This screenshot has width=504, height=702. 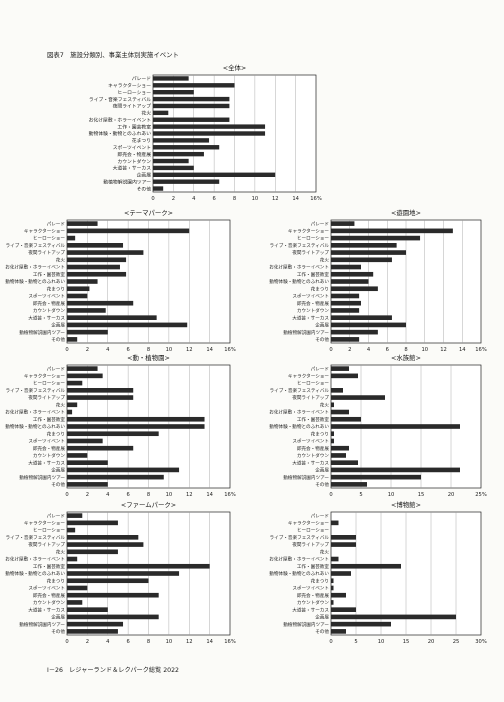 What do you see at coordinates (148, 505) in the screenshot?
I see `chart-title: <ファームパーク>` at bounding box center [148, 505].